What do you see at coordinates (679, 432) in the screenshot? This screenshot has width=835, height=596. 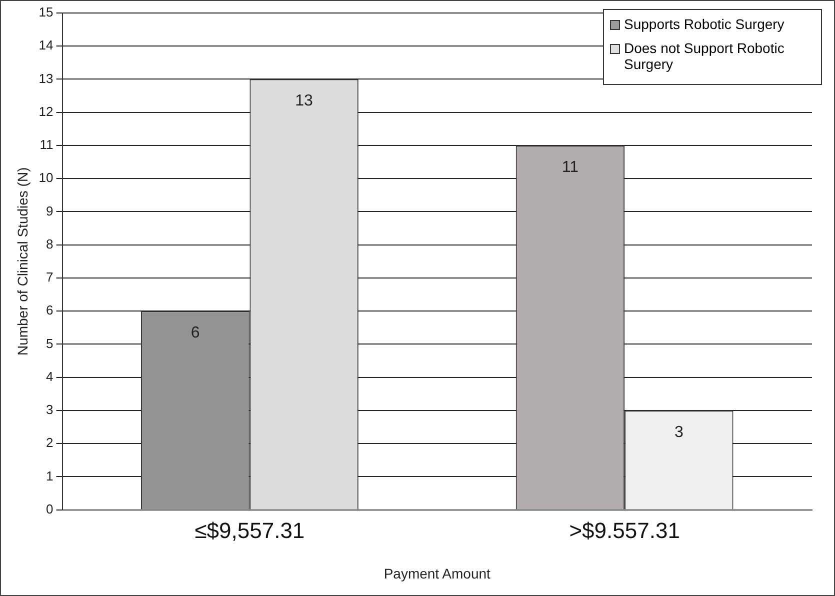 I see `data-label: 3` at bounding box center [679, 432].